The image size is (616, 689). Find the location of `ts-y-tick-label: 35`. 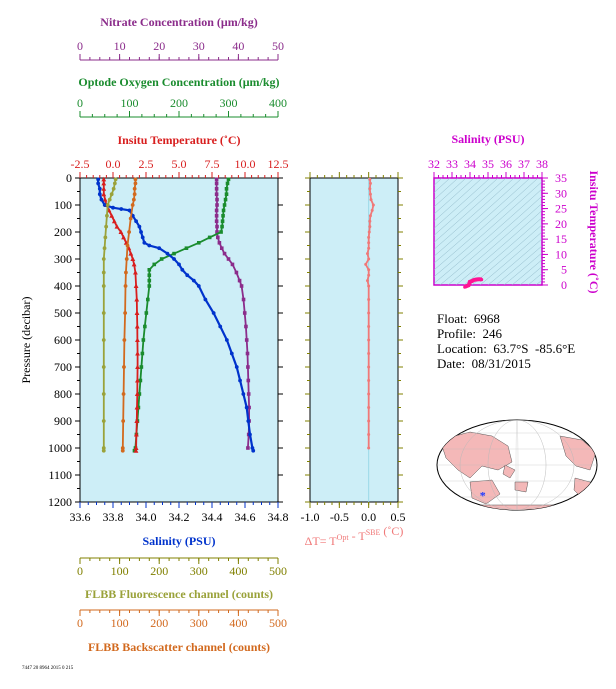

ts-y-tick-label: 35 is located at coordinates (561, 178).